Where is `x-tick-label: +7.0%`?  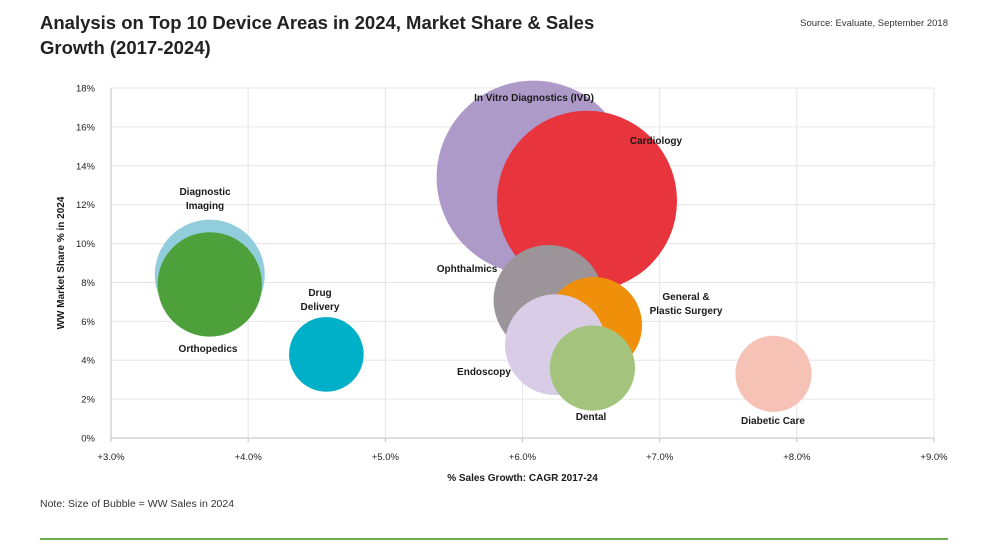
x-tick-label: +7.0% is located at coordinates (660, 457).